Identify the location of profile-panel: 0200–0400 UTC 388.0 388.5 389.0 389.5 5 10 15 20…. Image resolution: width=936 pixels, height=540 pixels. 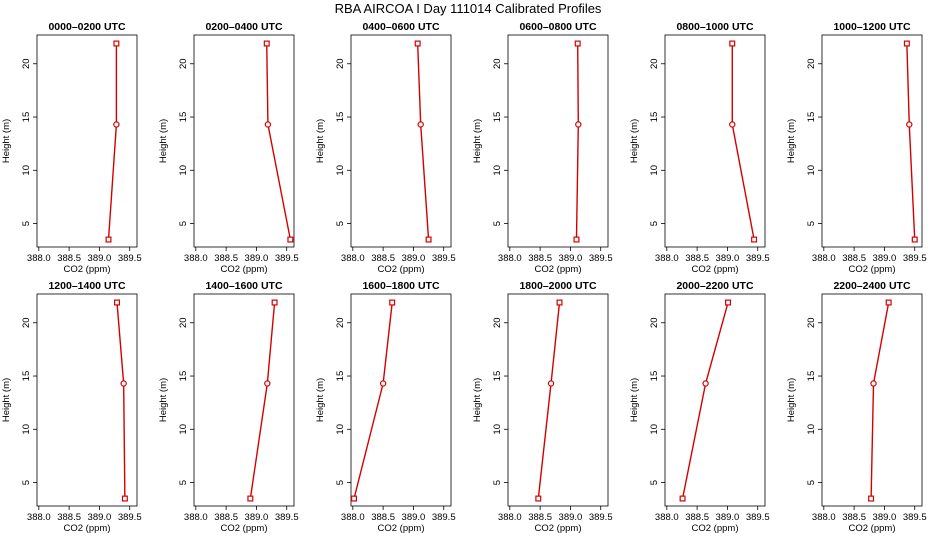
(228, 148).